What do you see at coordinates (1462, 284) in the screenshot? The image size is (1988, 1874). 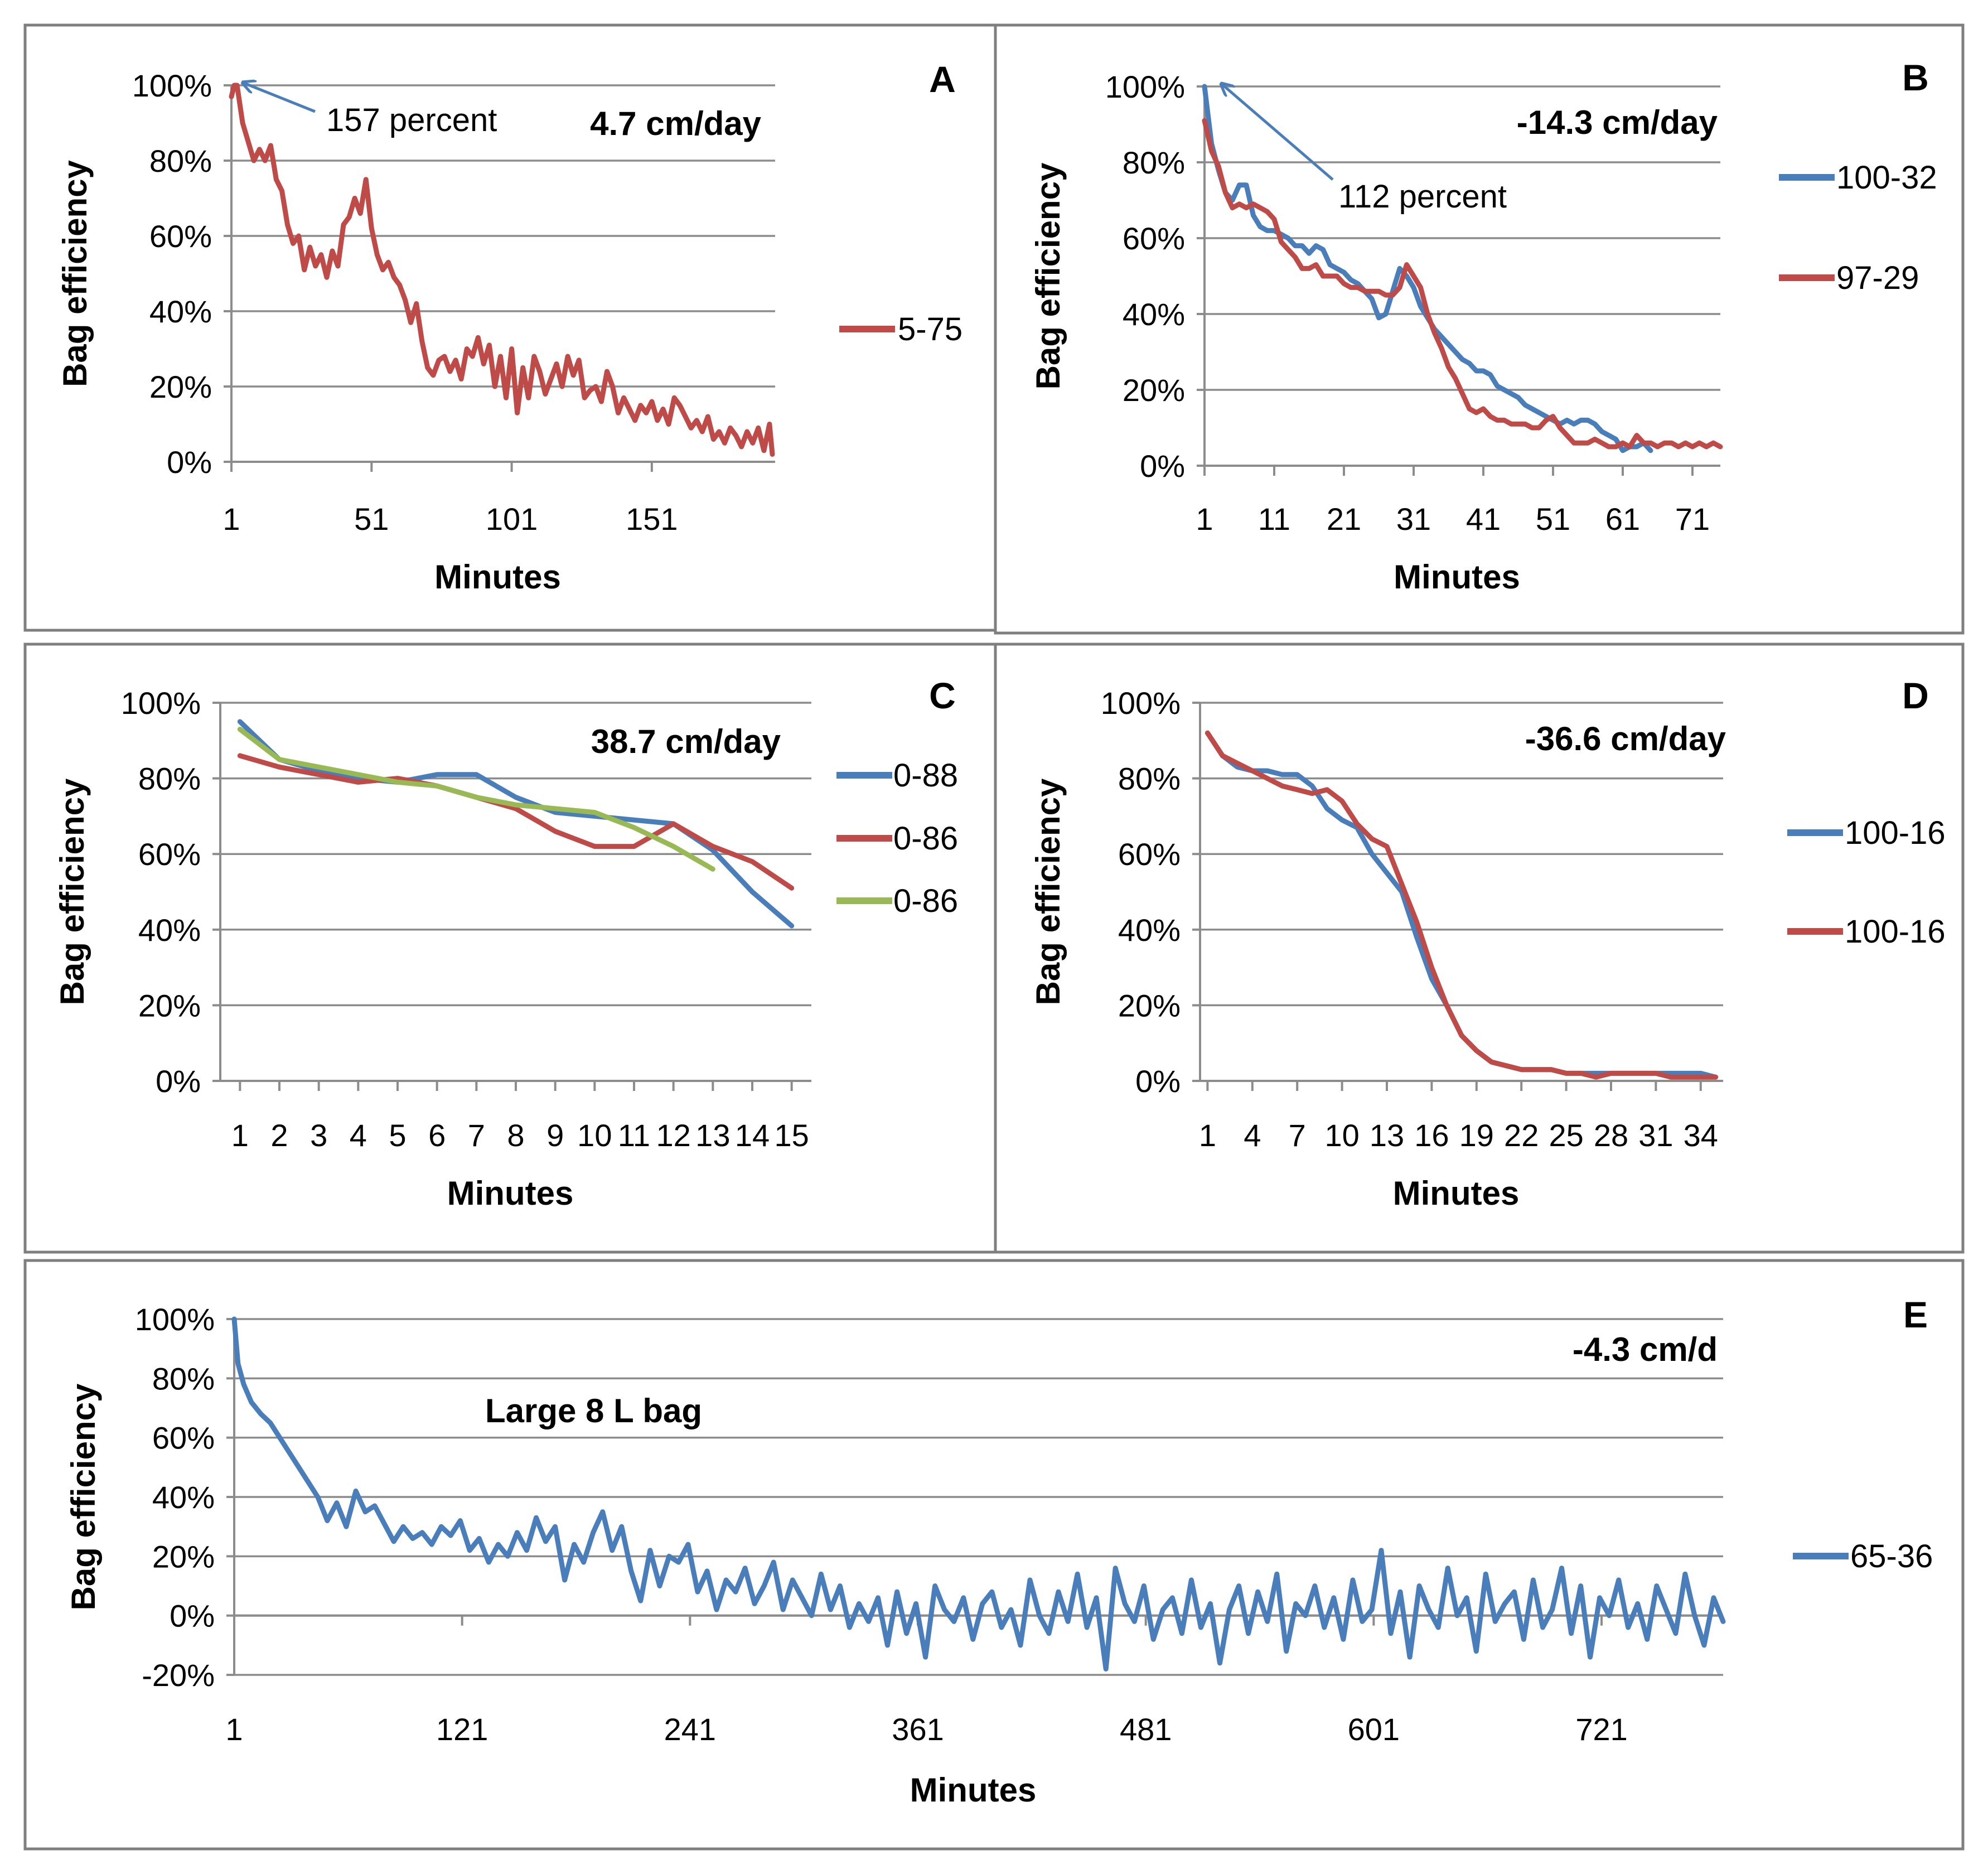 I see `panel-b-series-1-line` at bounding box center [1462, 284].